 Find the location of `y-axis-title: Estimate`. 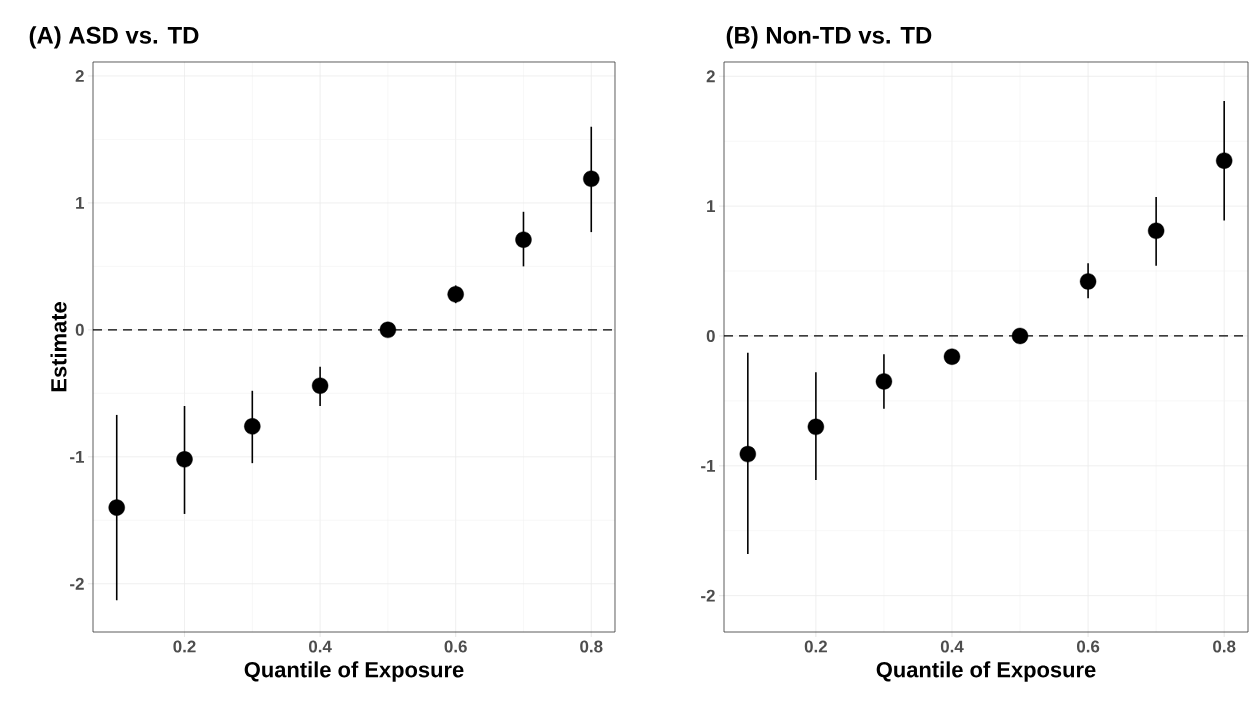

y-axis-title: Estimate is located at coordinates (58, 347).